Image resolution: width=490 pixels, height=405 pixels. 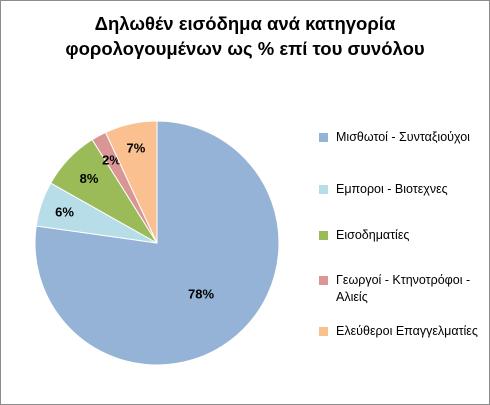 What do you see at coordinates (131, 182) in the screenshot?
I see `pie-slice-eleftheroi` at bounding box center [131, 182].